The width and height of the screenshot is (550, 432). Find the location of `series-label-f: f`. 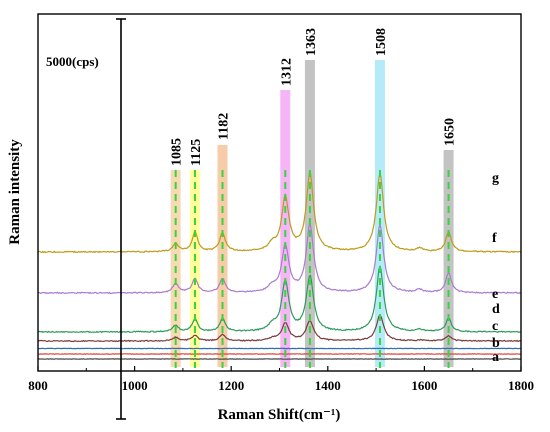

series-label-f: f is located at coordinates (494, 238).